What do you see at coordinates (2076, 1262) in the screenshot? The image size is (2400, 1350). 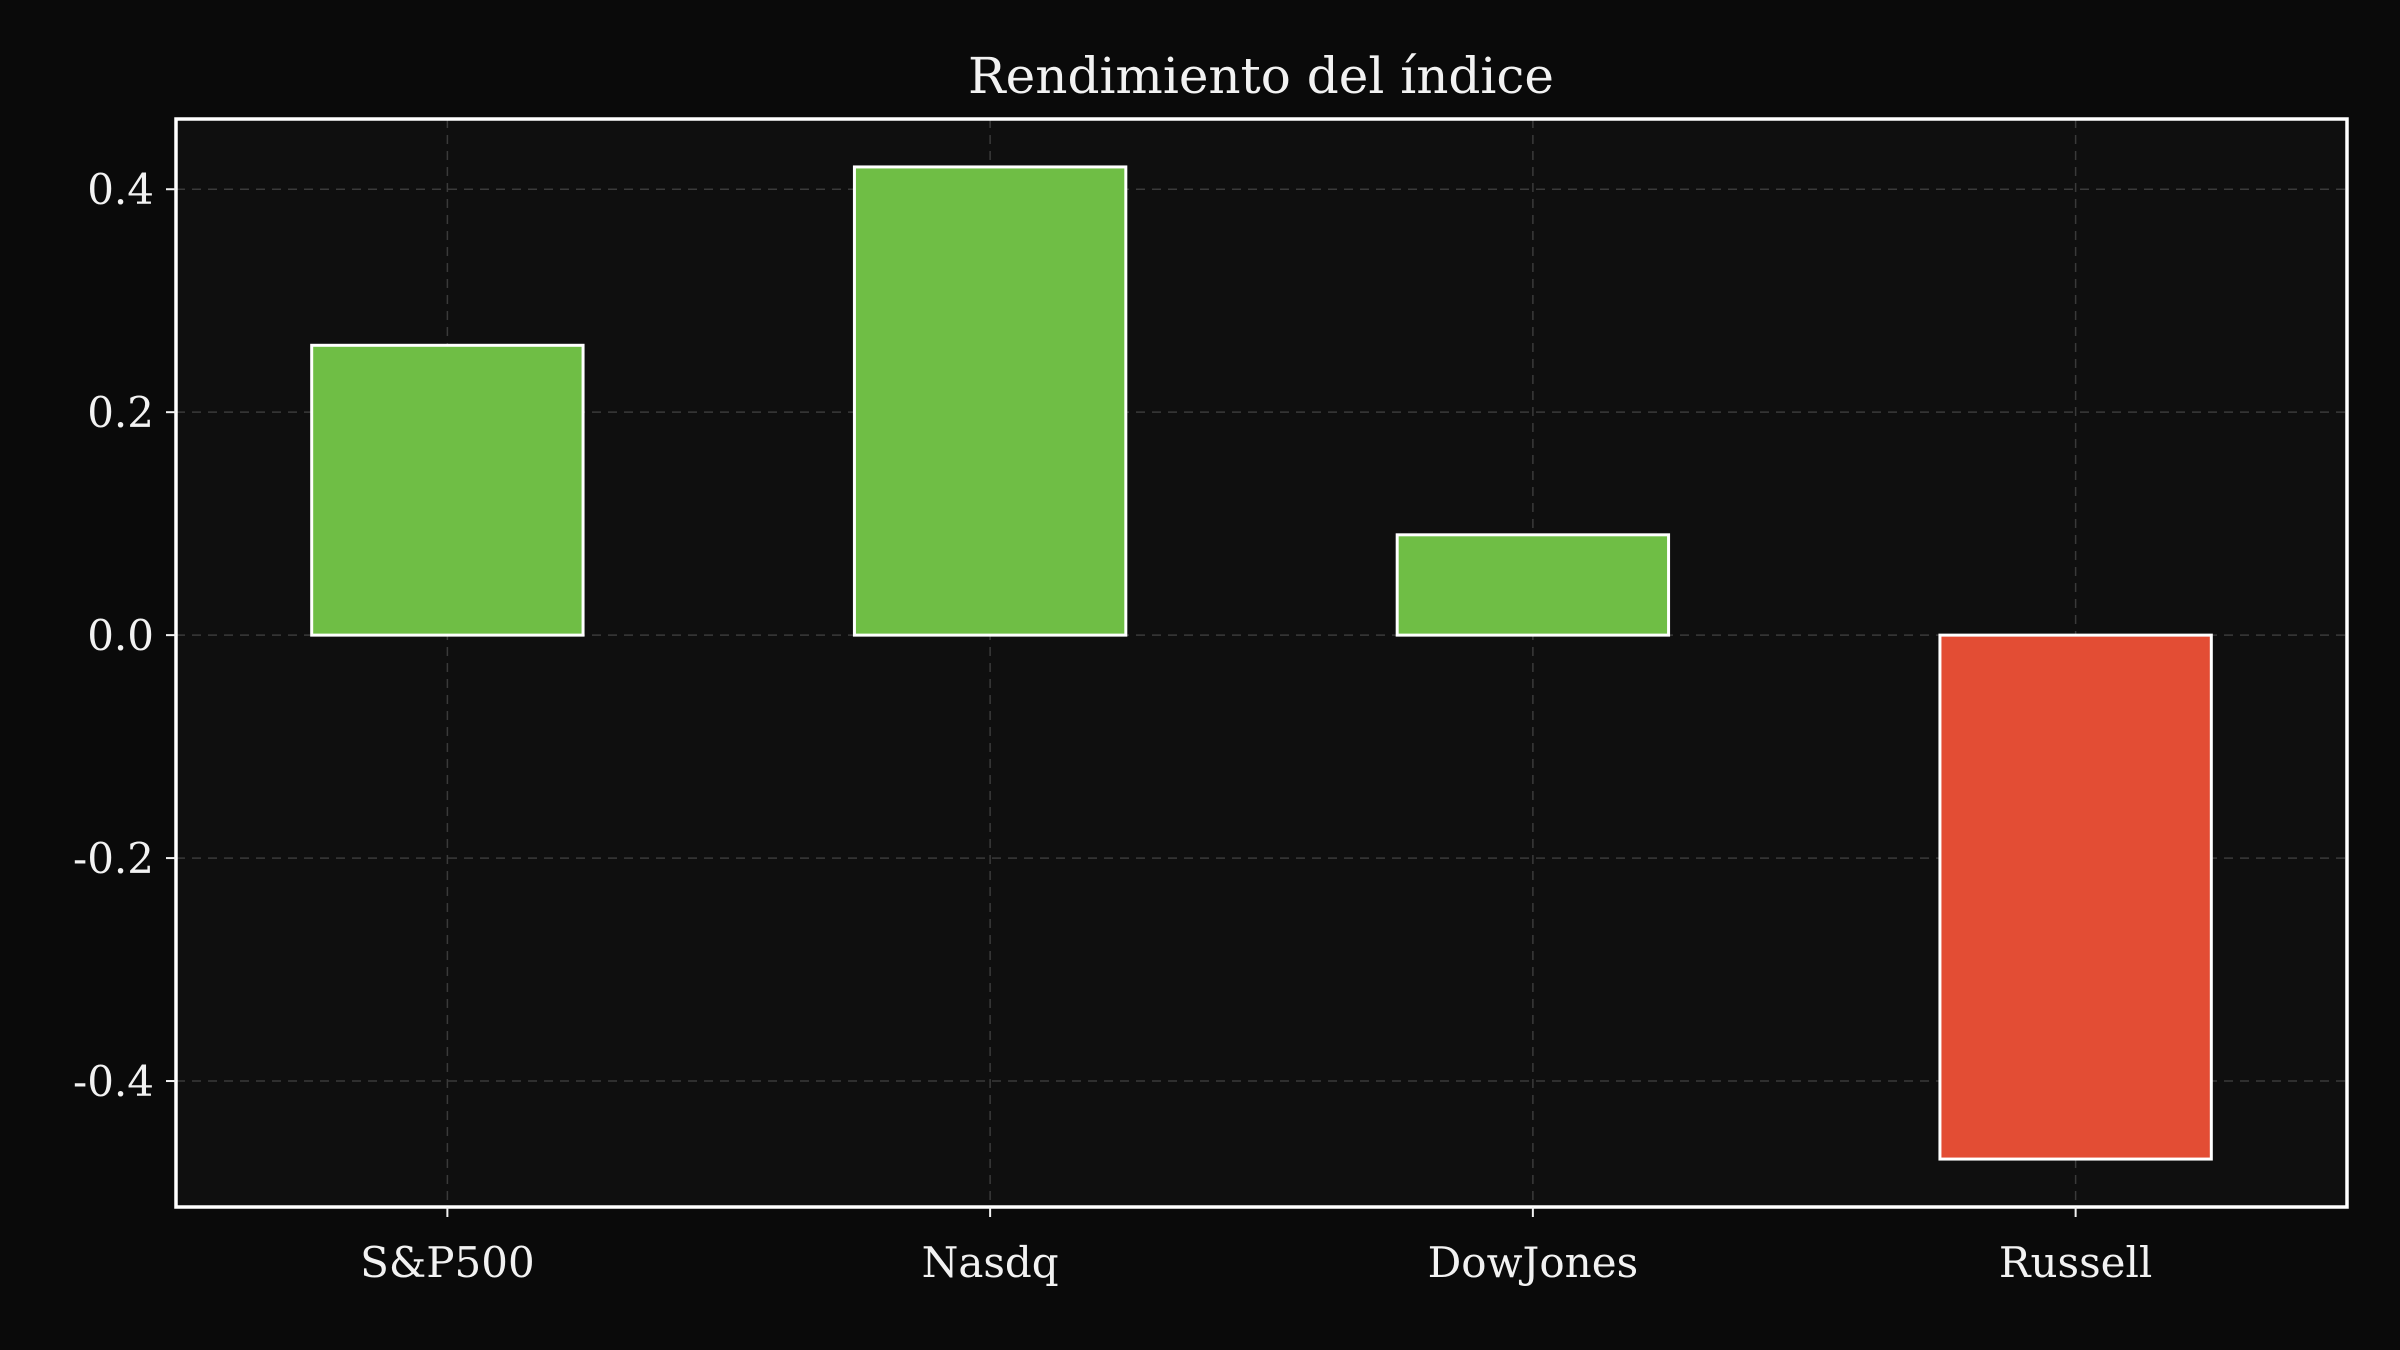 I see `x-tick-label: Russell` at bounding box center [2076, 1262].